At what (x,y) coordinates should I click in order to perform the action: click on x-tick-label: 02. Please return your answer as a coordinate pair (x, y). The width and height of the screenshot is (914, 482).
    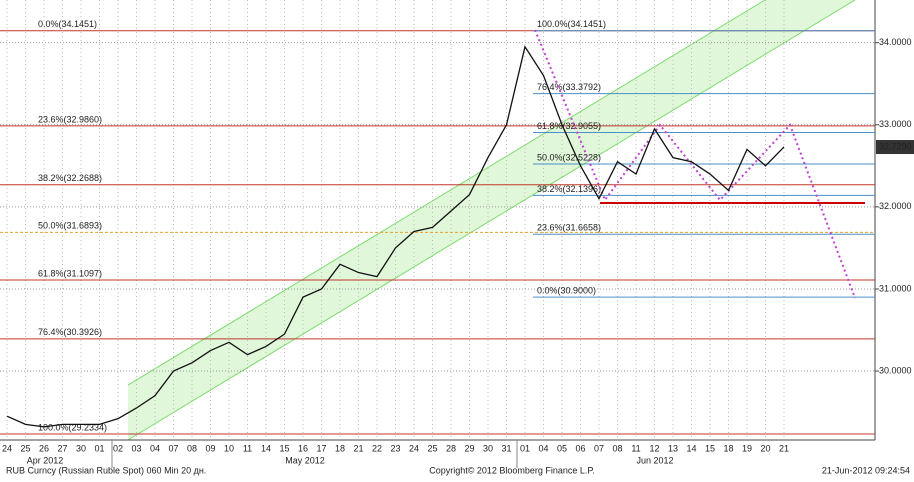
    Looking at the image, I should click on (118, 448).